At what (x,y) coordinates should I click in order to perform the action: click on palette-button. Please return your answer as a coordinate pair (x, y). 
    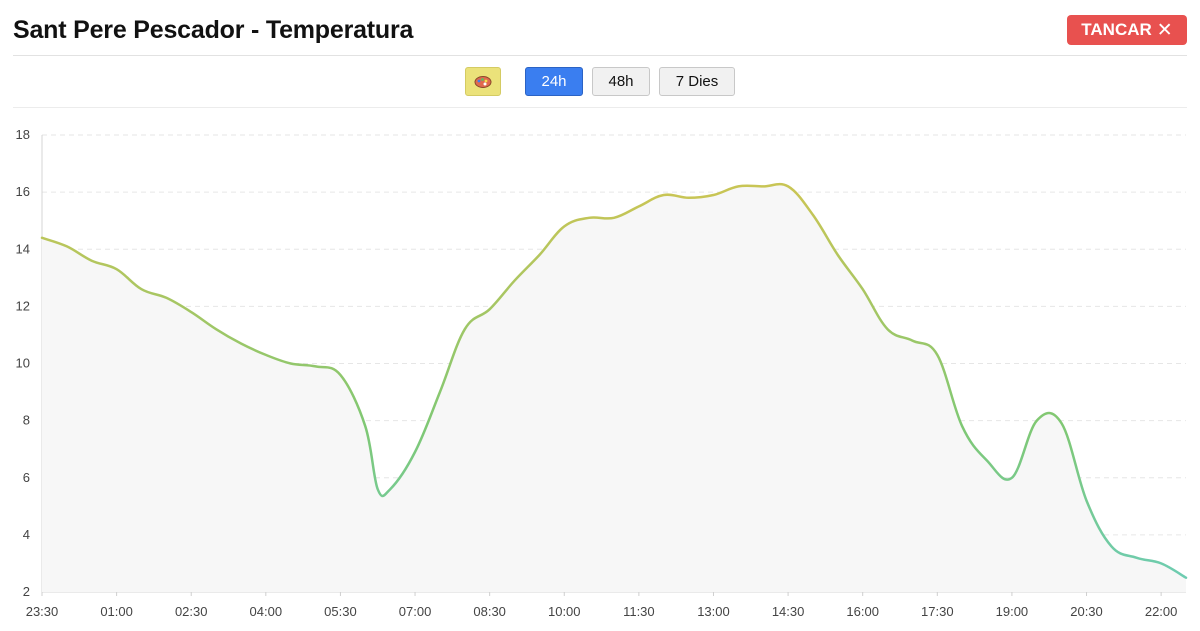
    Looking at the image, I should click on (483, 81).